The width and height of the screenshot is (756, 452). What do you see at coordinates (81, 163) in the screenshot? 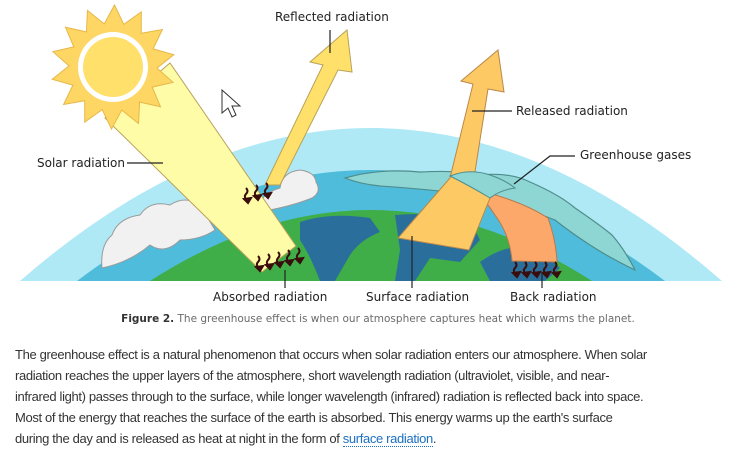
I see `label-solar-radiation: Solar radiation` at bounding box center [81, 163].